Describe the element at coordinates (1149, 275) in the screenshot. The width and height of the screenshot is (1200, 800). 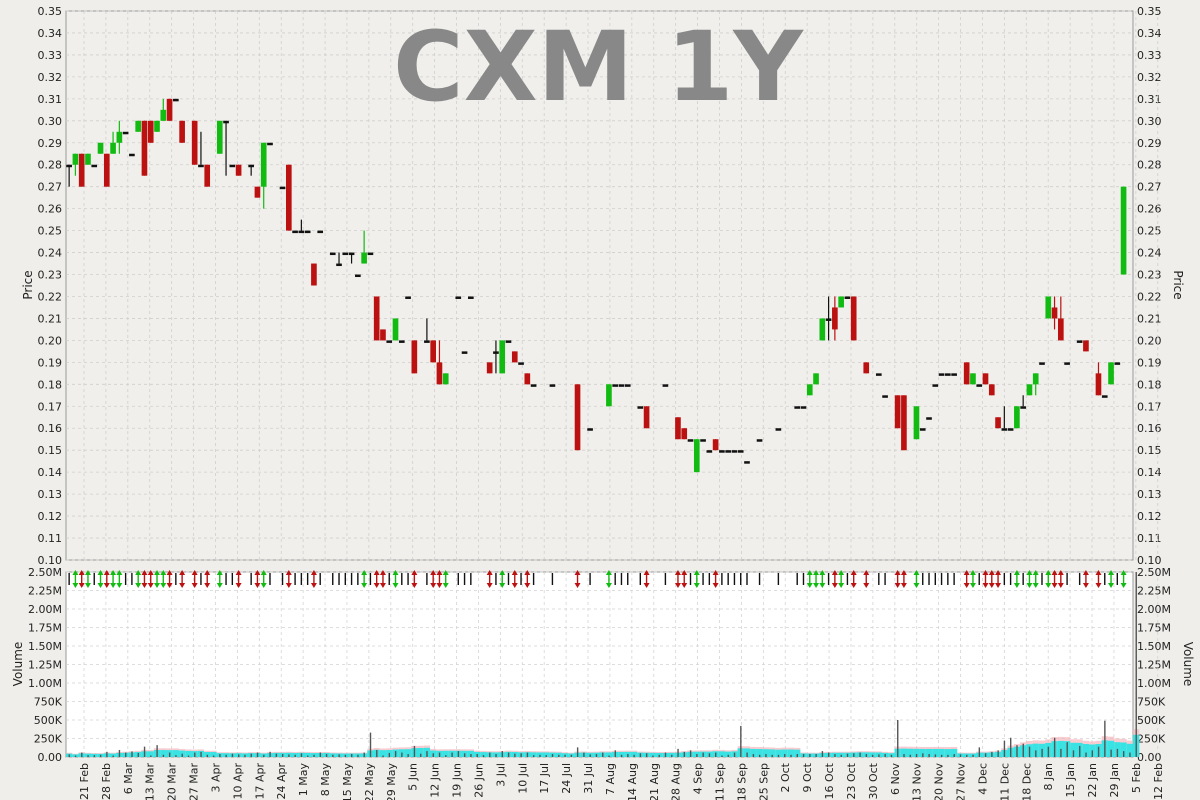
I see `price-tick-right: 0.23` at that location.